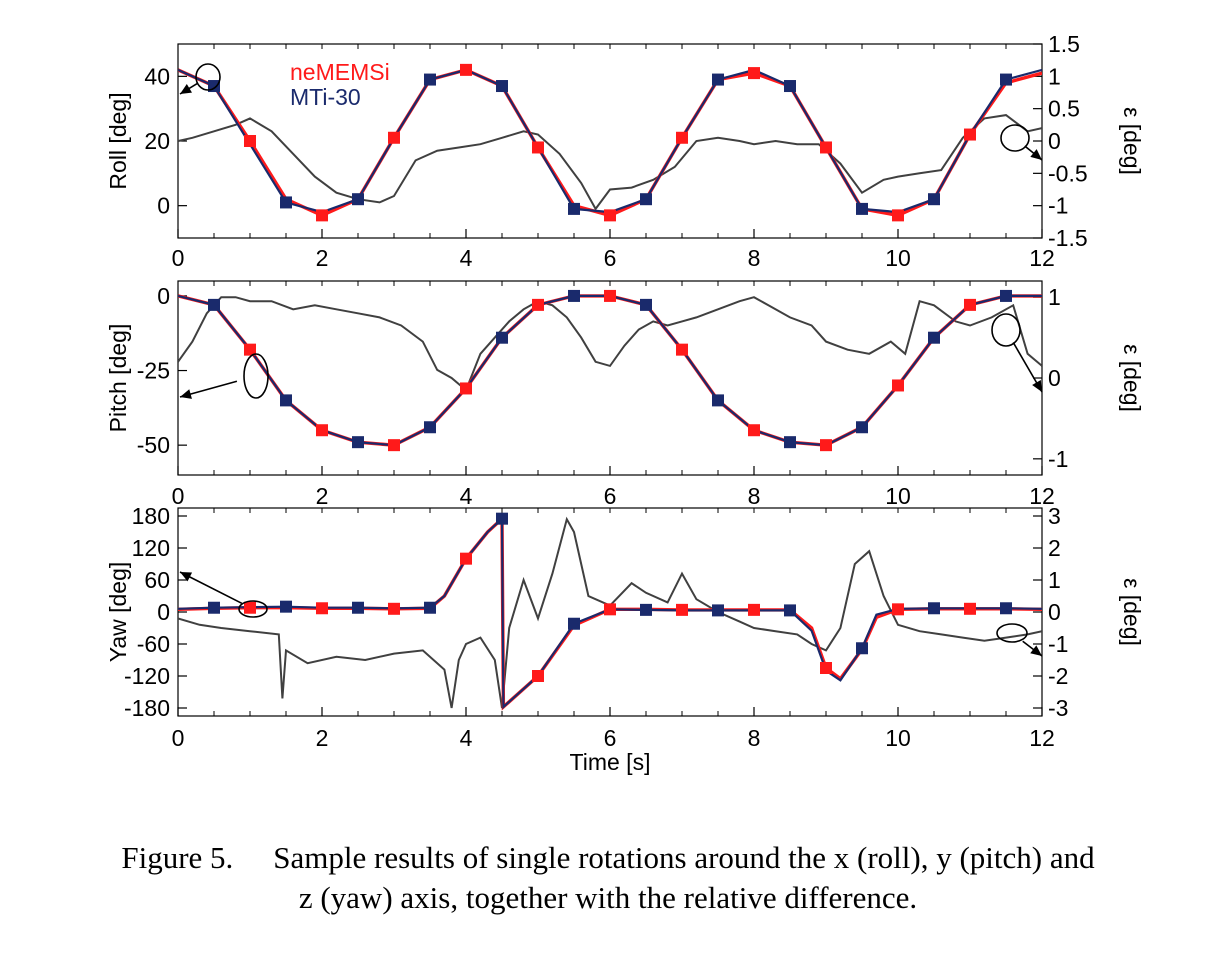 Image resolution: width=1216 pixels, height=976 pixels. What do you see at coordinates (147, 708) in the screenshot?
I see `y-tick-label: -180` at bounding box center [147, 708].